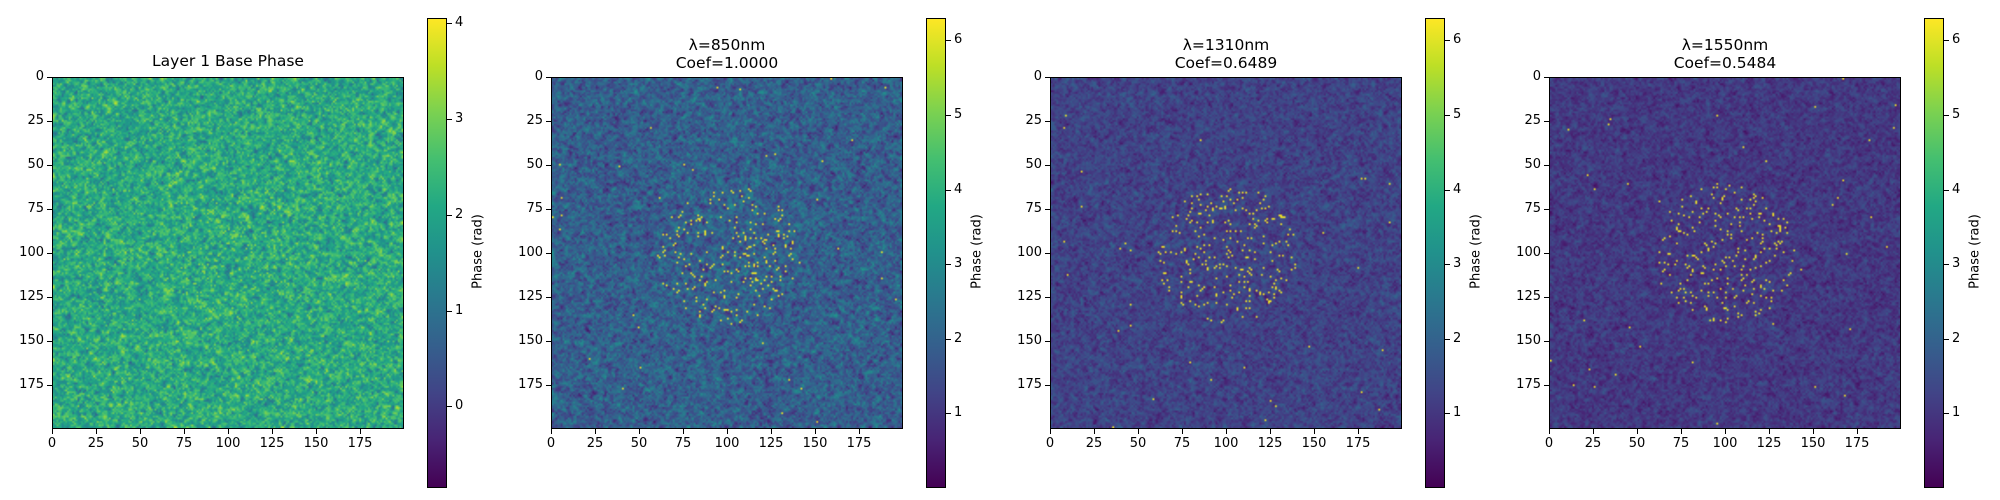 This screenshot has height=500, width=2000. What do you see at coordinates (1476, 251) in the screenshot?
I see `panel-3-colorbar-label: Phase (rad)` at bounding box center [1476, 251].